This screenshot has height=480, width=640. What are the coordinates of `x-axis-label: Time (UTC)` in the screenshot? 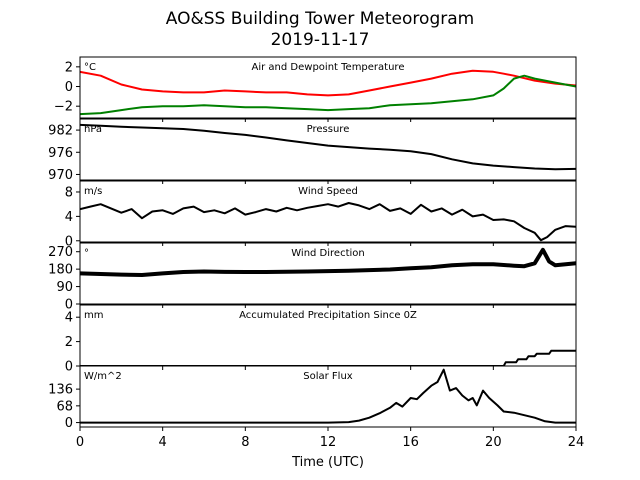 It's located at (327, 462).